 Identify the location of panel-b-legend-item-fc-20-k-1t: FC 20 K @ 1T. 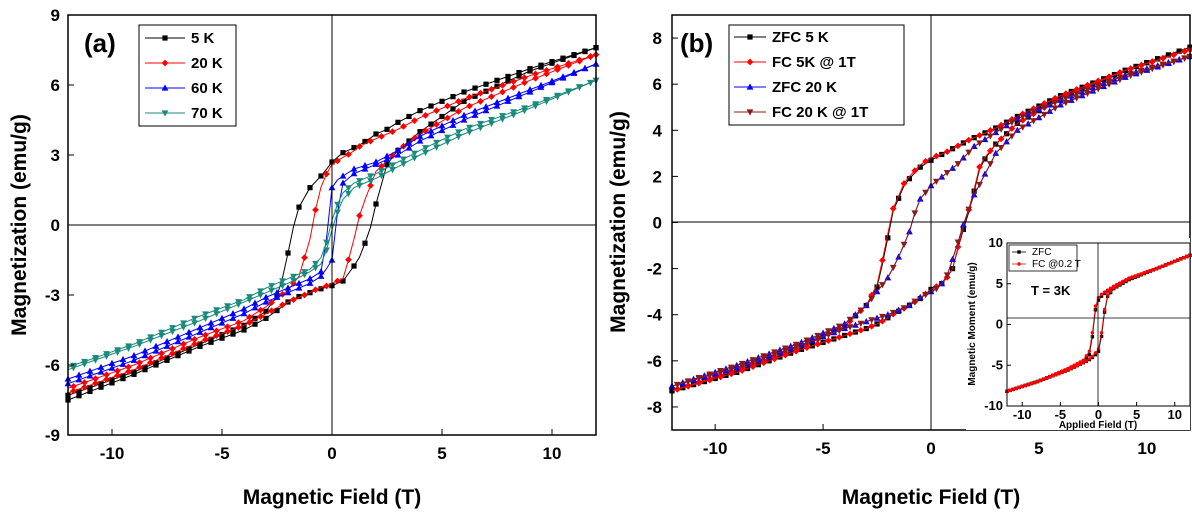
(801, 112).